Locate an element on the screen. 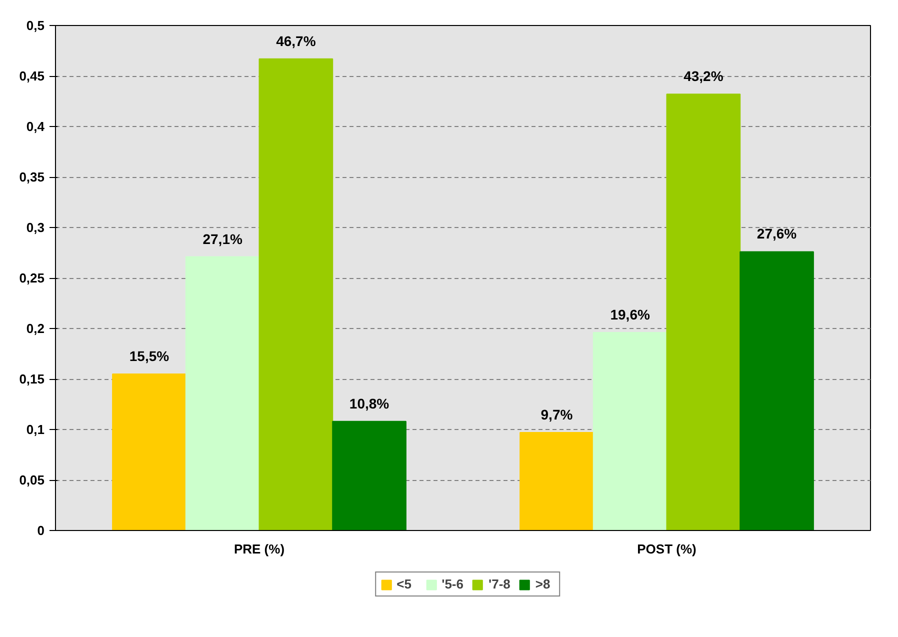 The height and width of the screenshot is (637, 898). y-tick-label: 0 is located at coordinates (41, 530).